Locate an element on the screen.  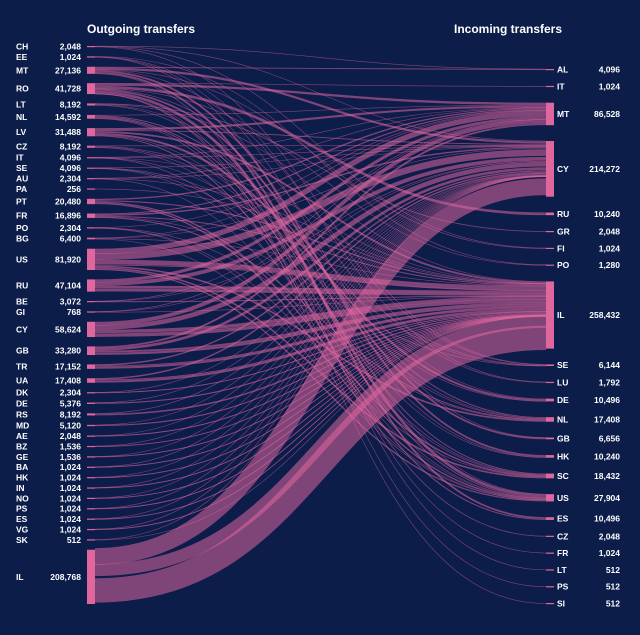
source-code-label: US is located at coordinates (22, 259).